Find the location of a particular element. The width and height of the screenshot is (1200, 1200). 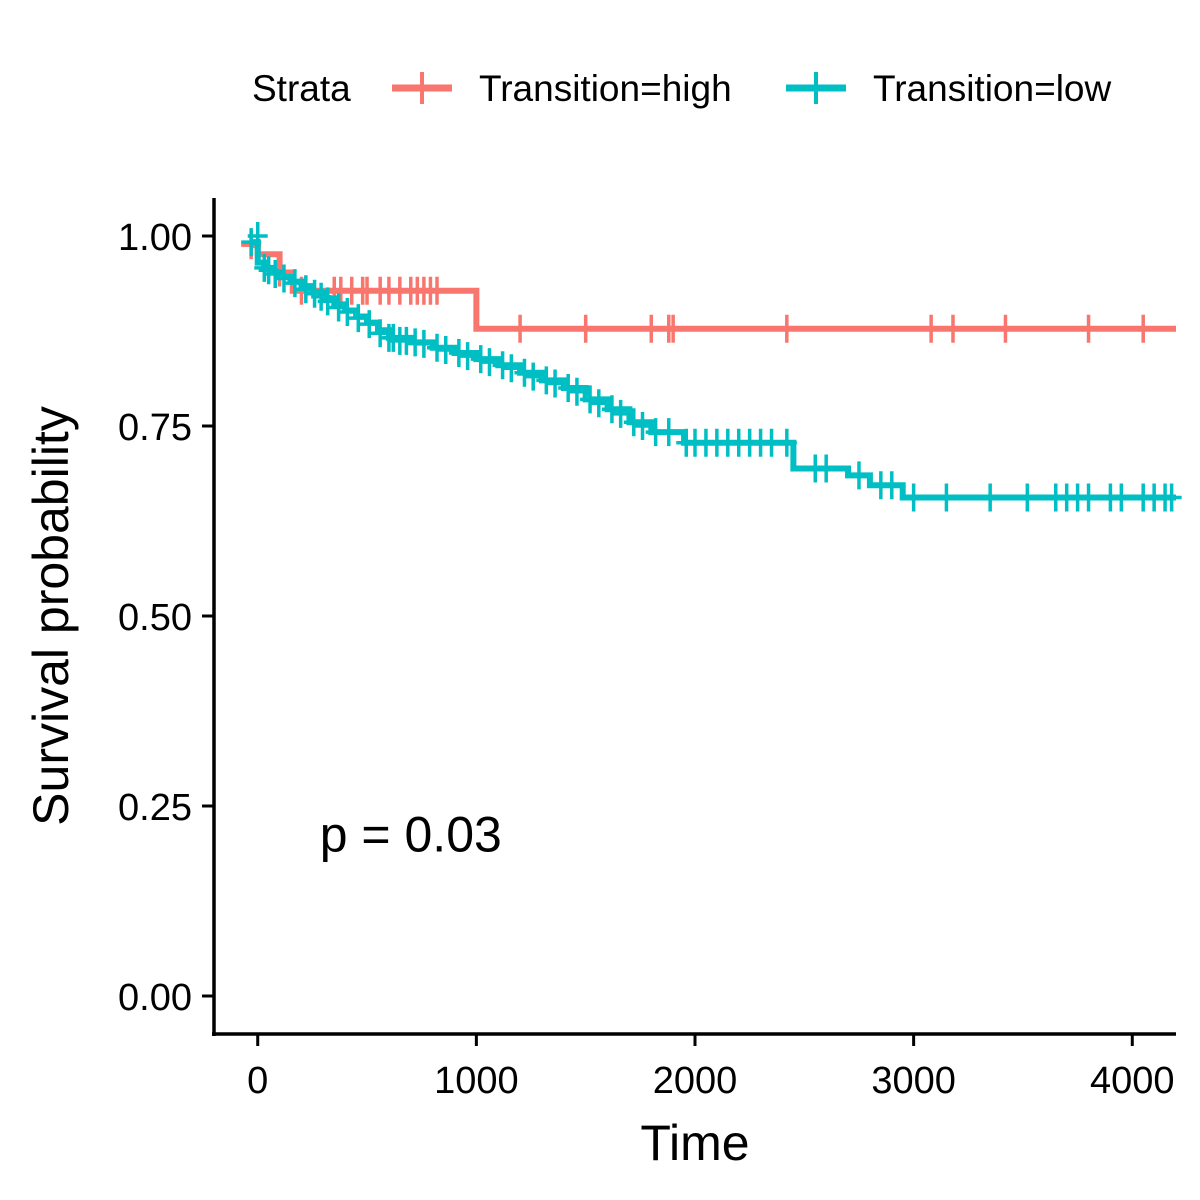

y-axis-title: Survival probability is located at coordinates (51, 616).